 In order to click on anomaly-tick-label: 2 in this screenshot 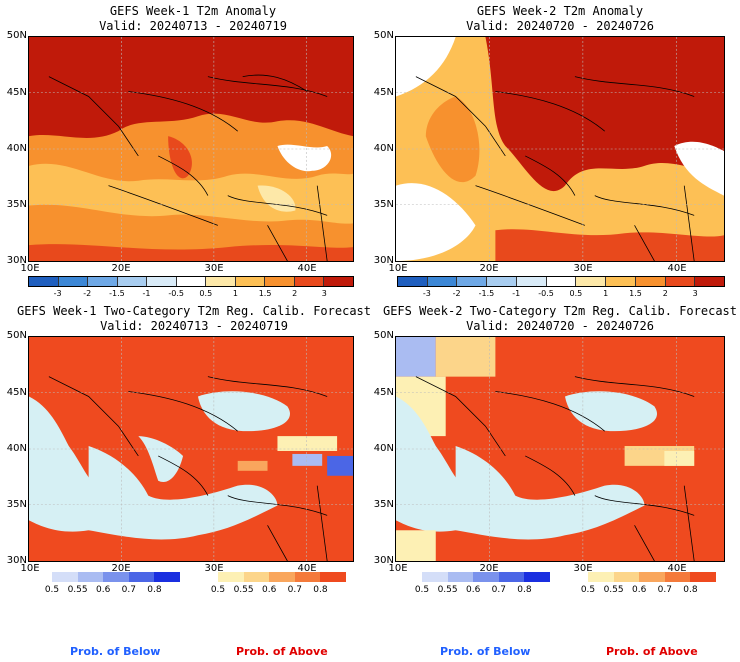, I will do `click(295, 293)`.